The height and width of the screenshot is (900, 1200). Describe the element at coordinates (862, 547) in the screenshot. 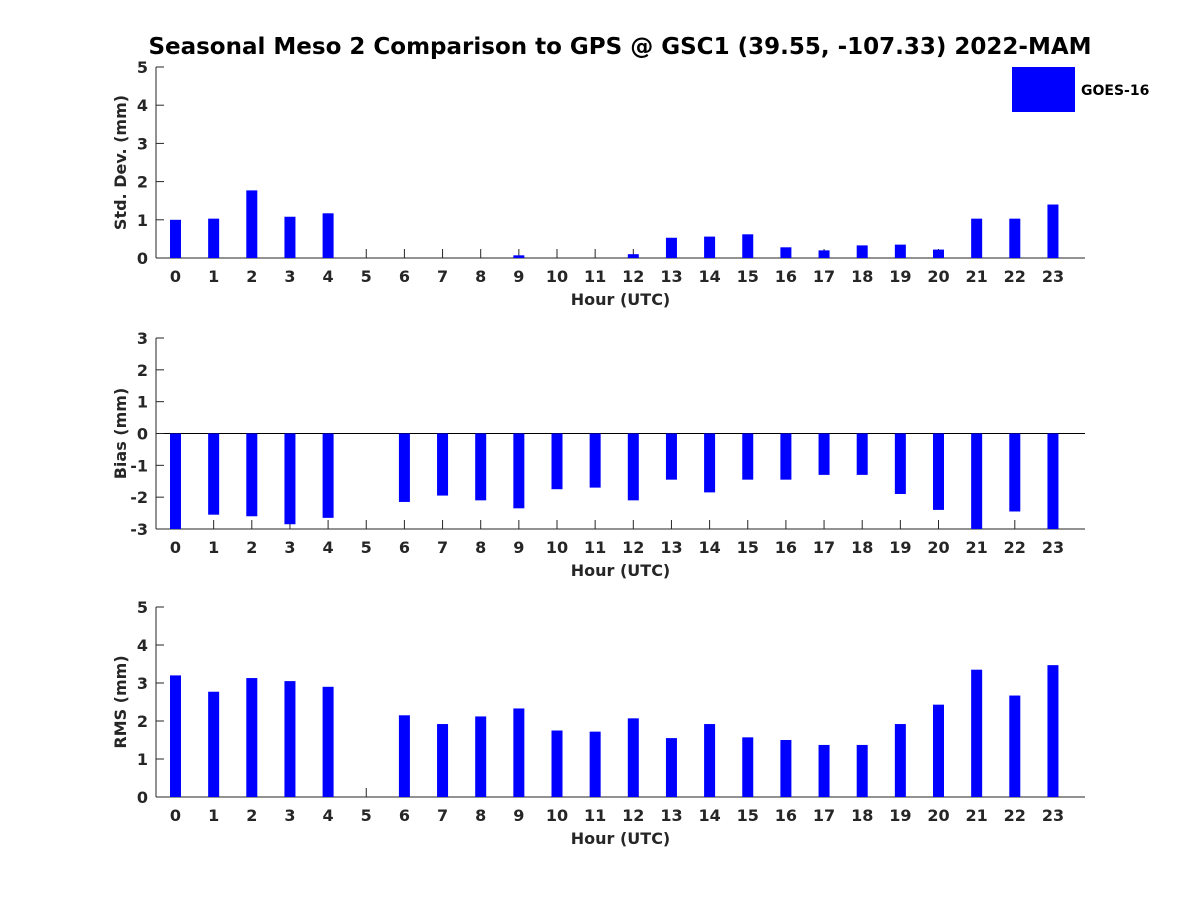

I see `bias-x-tick-label: 18` at that location.